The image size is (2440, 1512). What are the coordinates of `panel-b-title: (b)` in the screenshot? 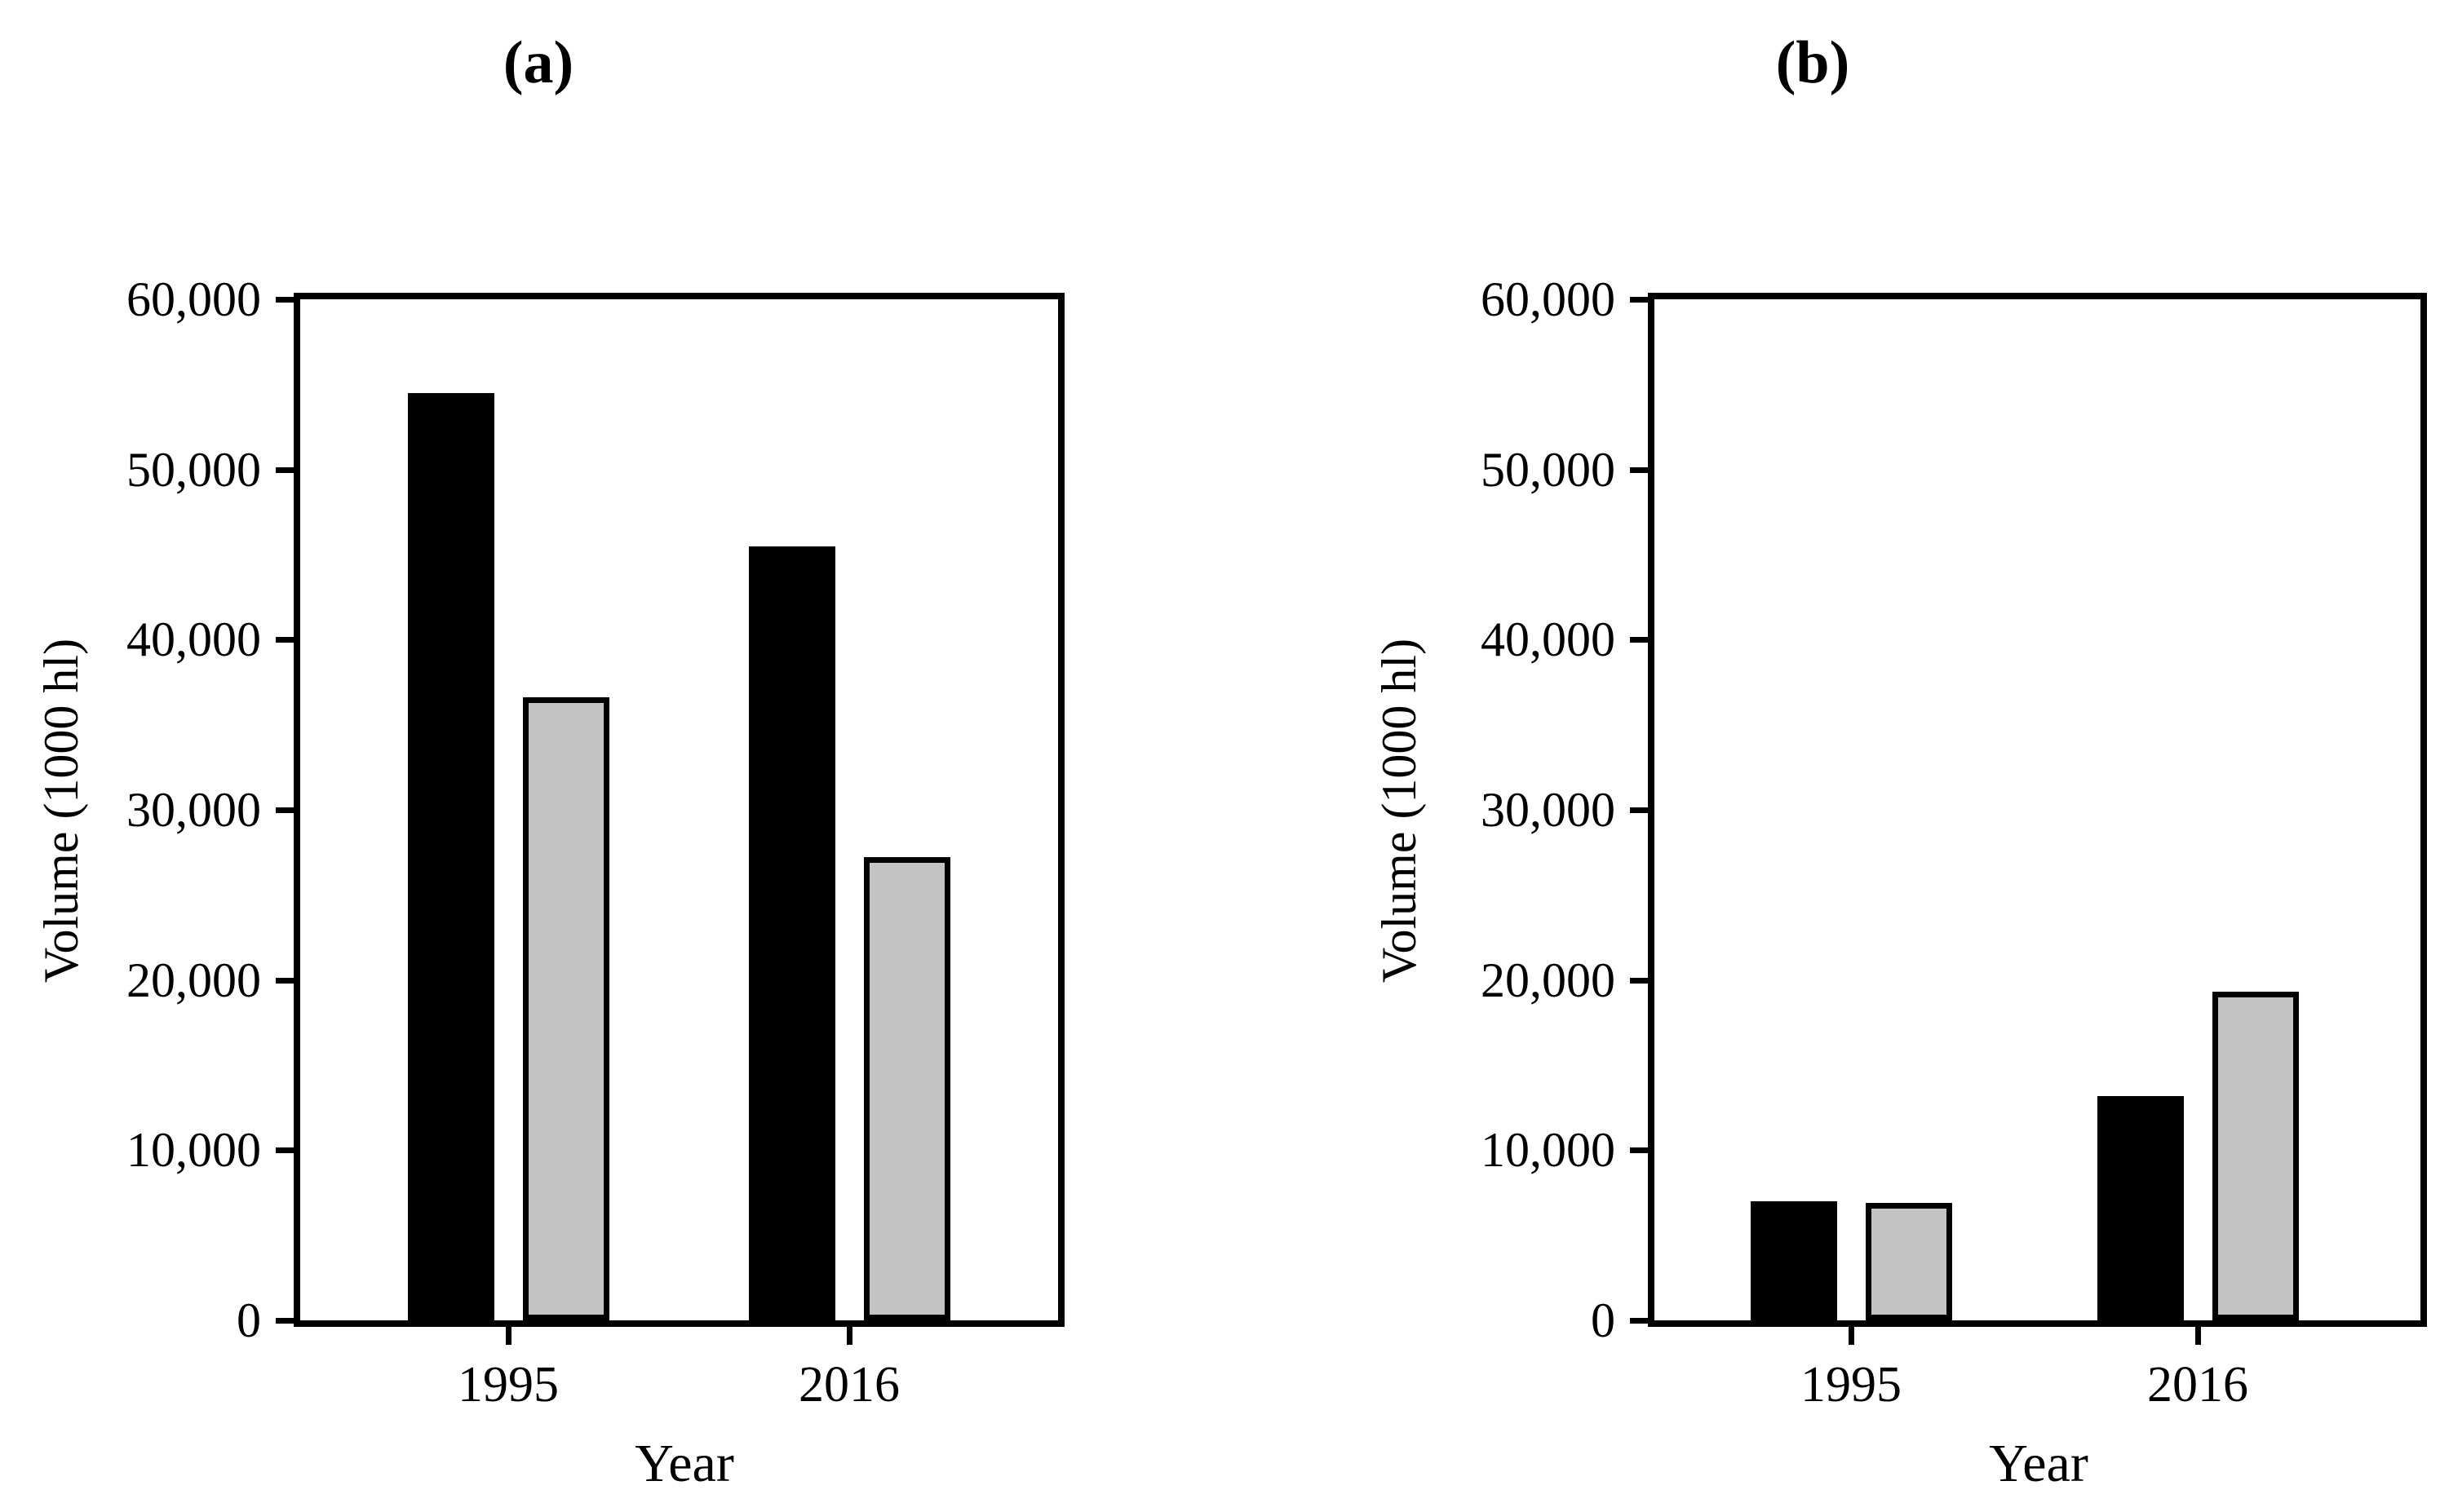 It's located at (1813, 63).